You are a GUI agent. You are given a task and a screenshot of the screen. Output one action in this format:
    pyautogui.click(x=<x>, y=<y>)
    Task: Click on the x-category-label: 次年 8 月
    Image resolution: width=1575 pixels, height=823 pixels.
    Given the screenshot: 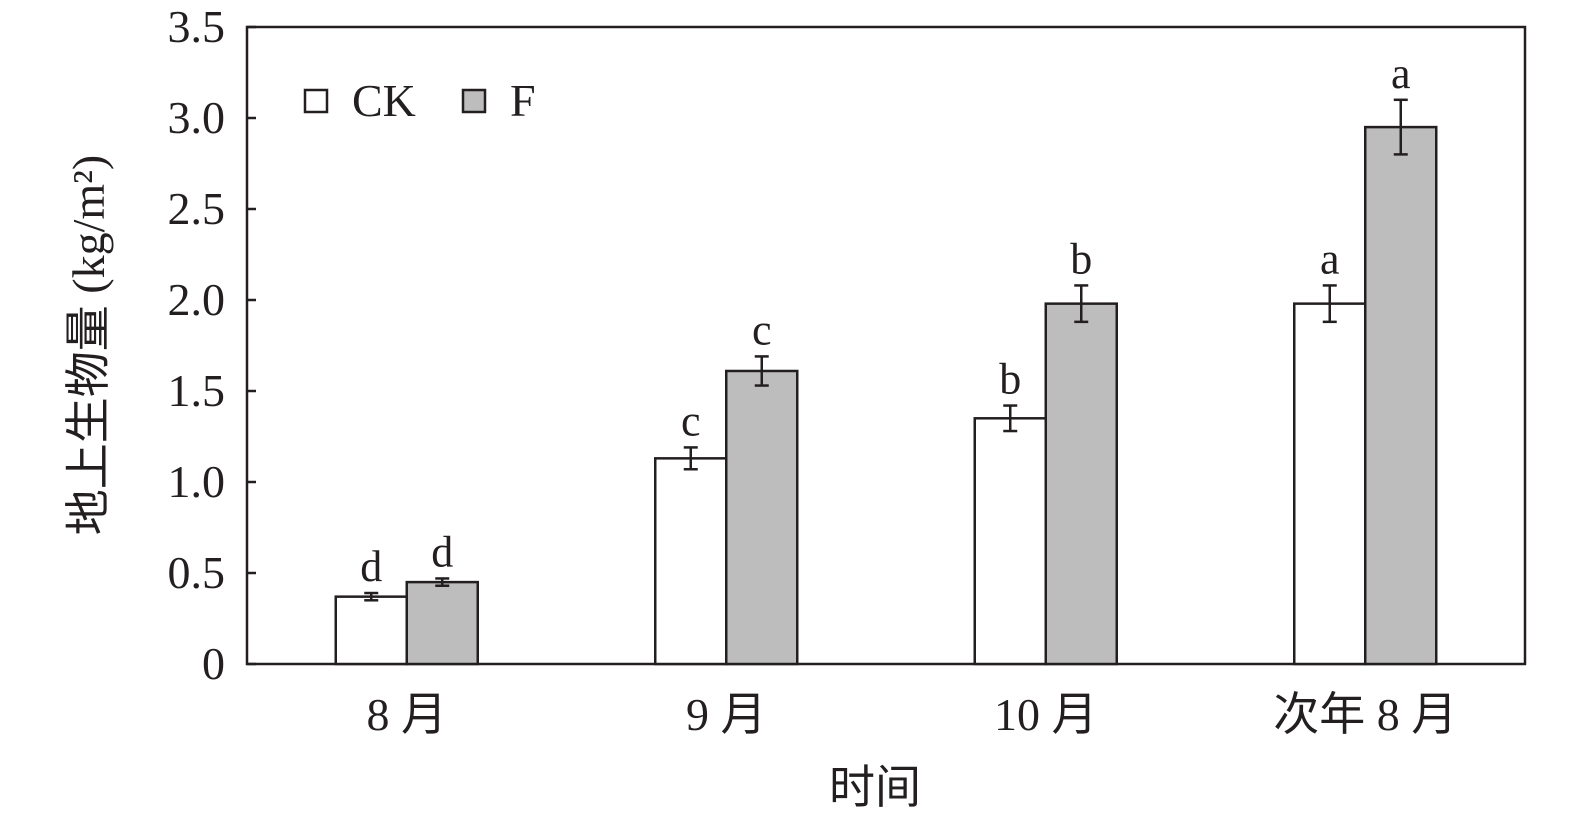 What is the action you would take?
    pyautogui.click(x=1365, y=714)
    